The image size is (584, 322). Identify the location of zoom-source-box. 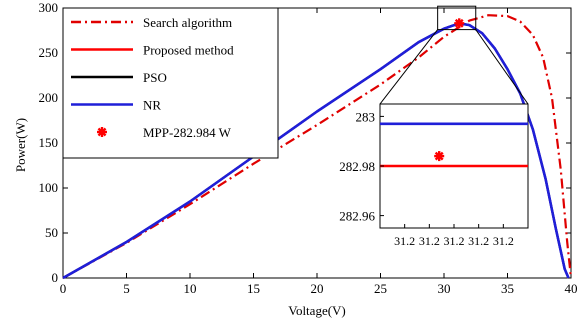
(457, 18).